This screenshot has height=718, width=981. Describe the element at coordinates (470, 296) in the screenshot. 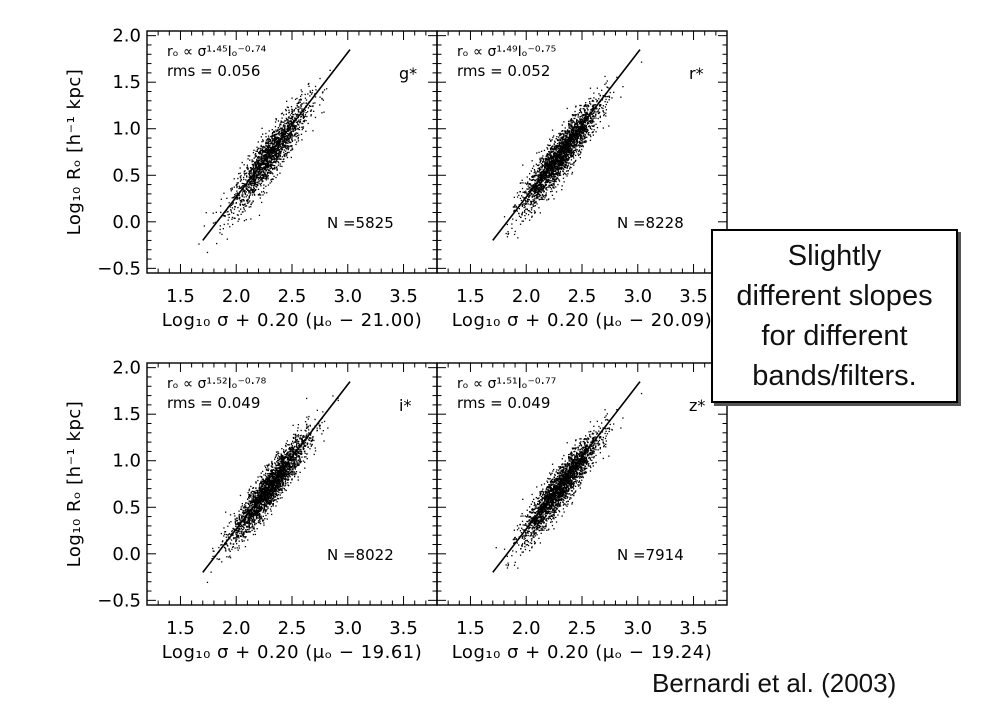

I see `x-tick-label: 1.5` at that location.